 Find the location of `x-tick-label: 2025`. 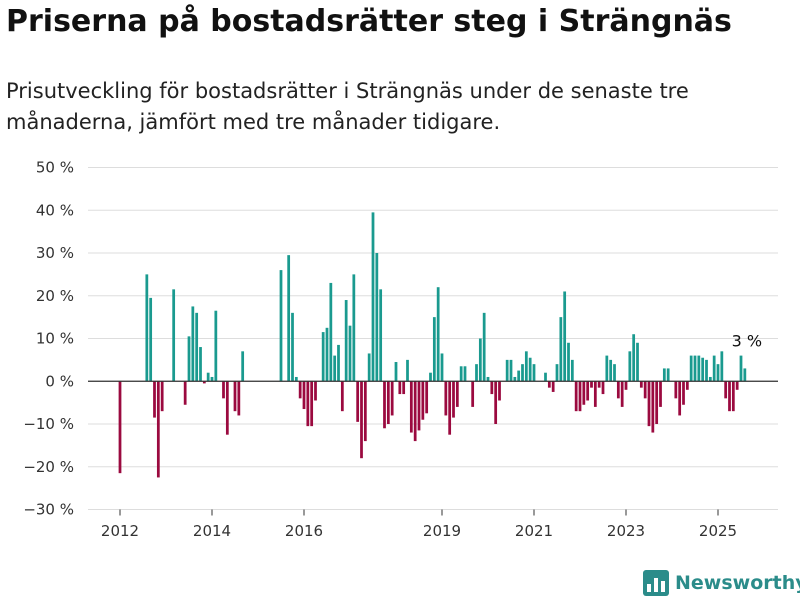

x-tick-label: 2025 is located at coordinates (718, 531).